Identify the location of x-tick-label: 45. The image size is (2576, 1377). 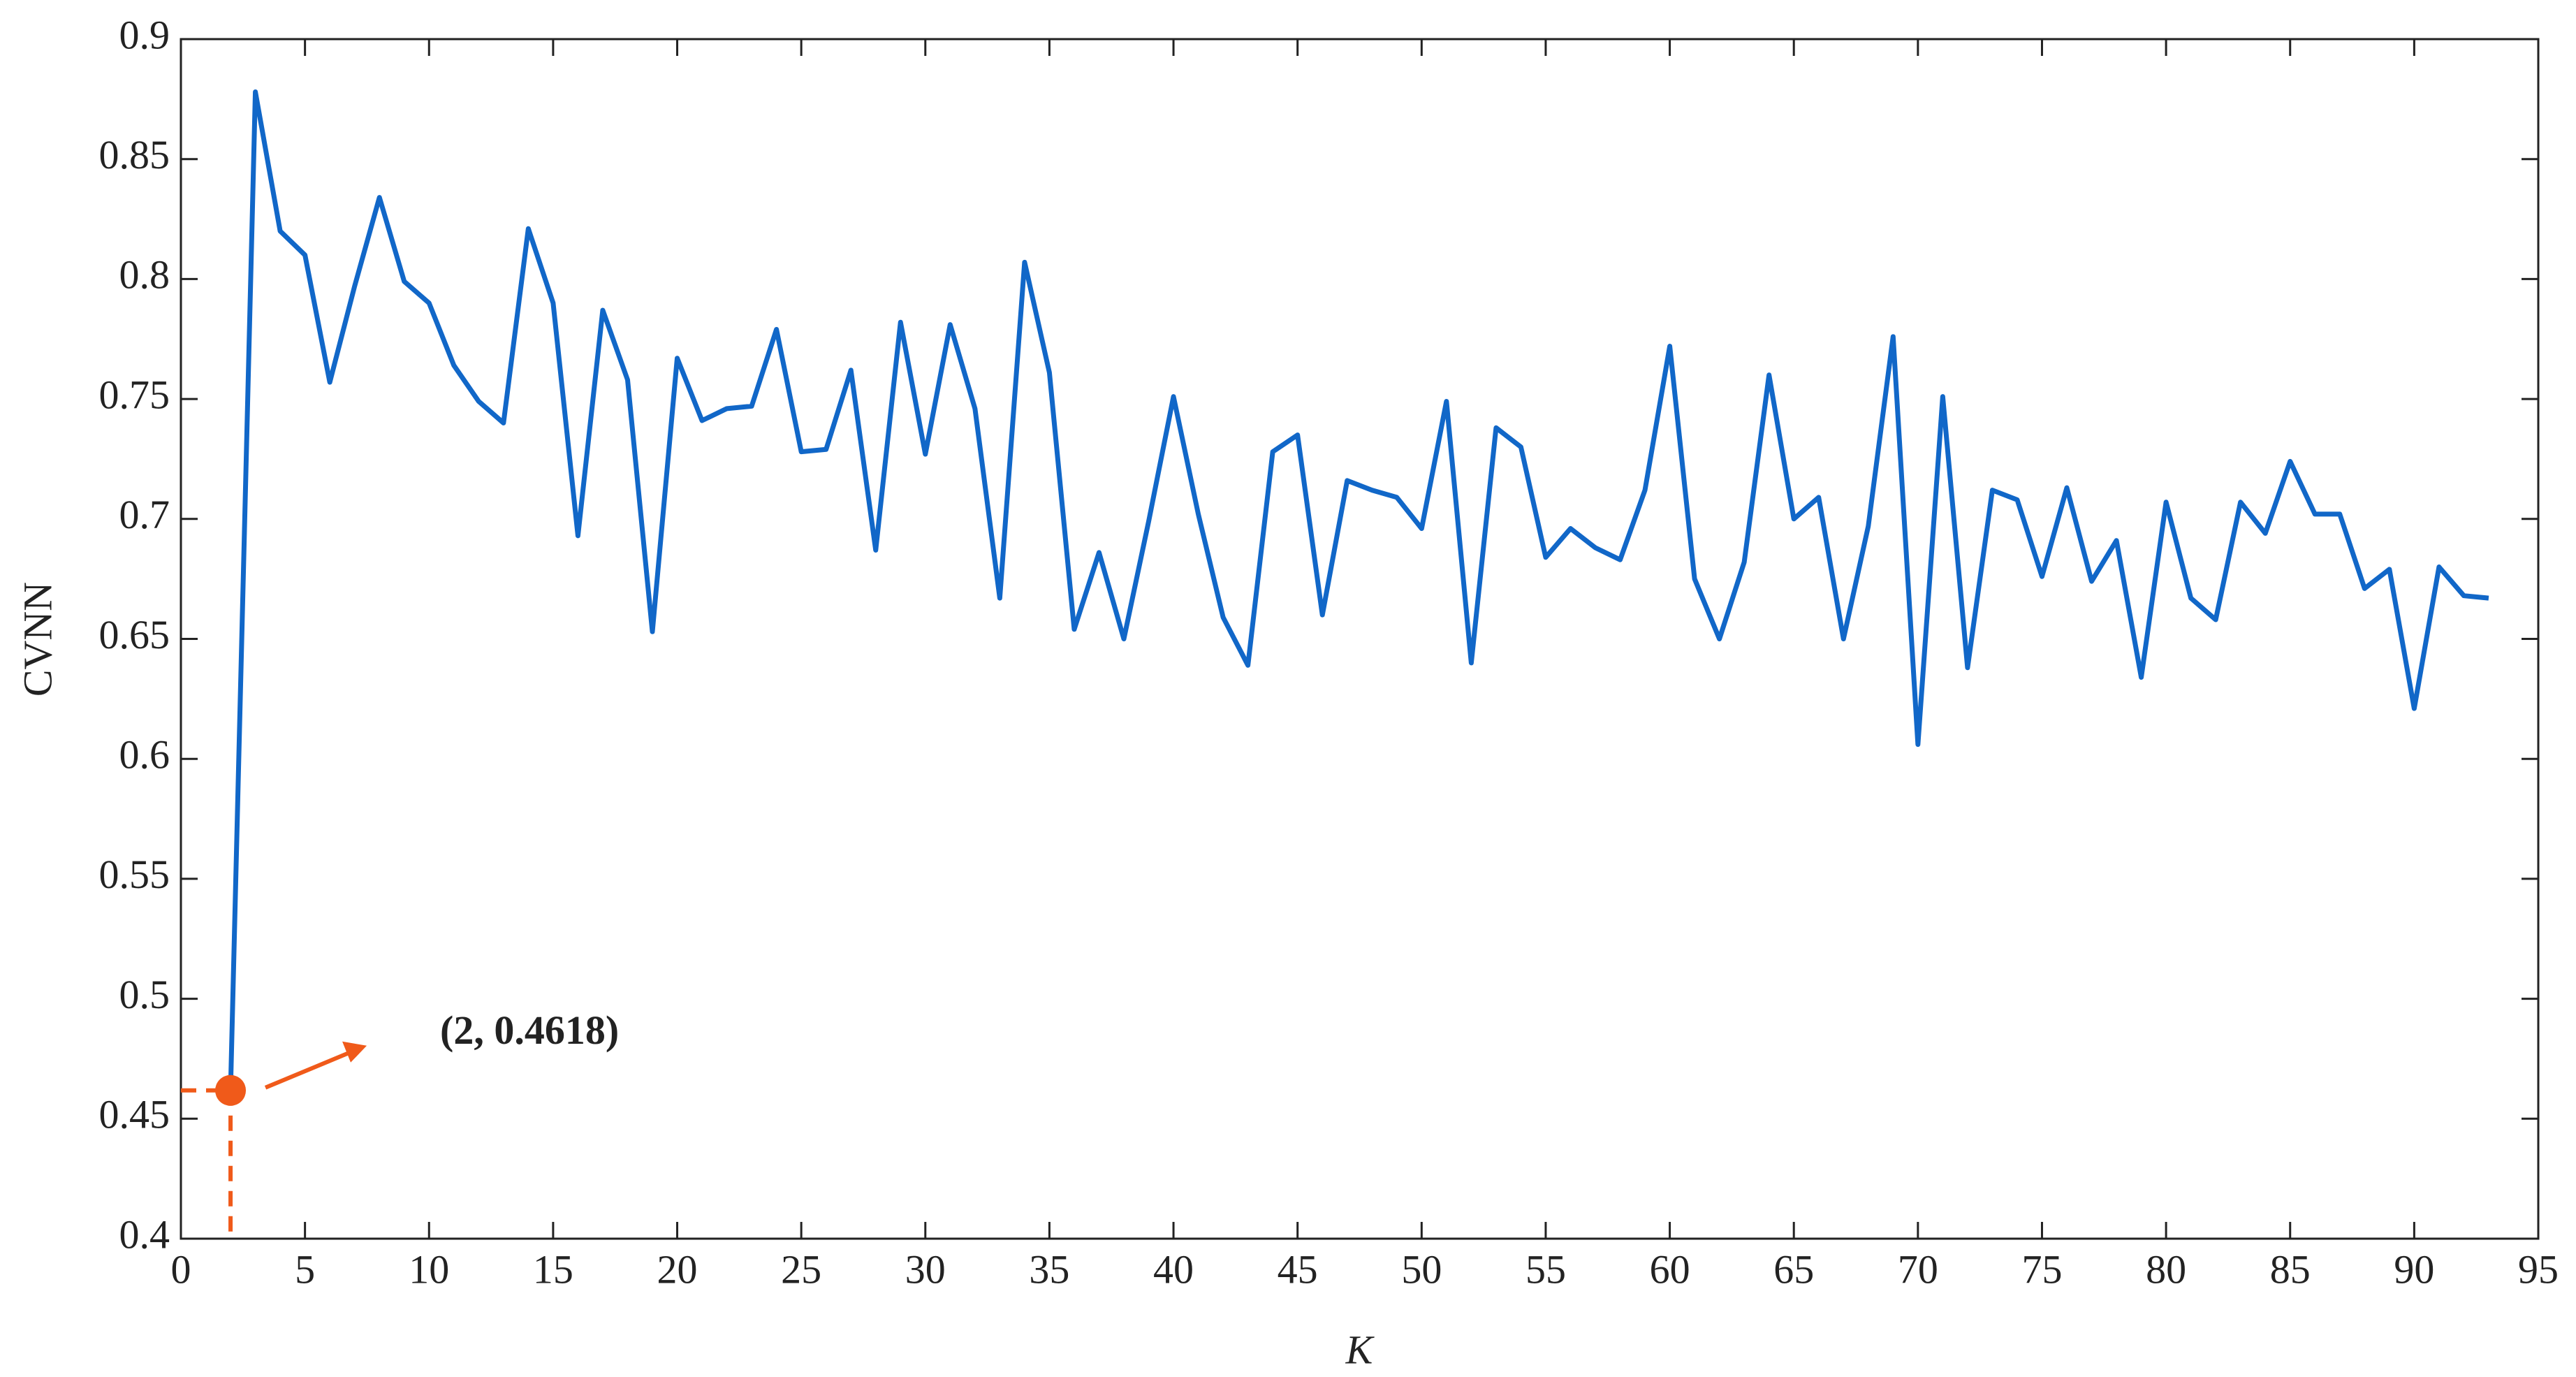
(1298, 1269).